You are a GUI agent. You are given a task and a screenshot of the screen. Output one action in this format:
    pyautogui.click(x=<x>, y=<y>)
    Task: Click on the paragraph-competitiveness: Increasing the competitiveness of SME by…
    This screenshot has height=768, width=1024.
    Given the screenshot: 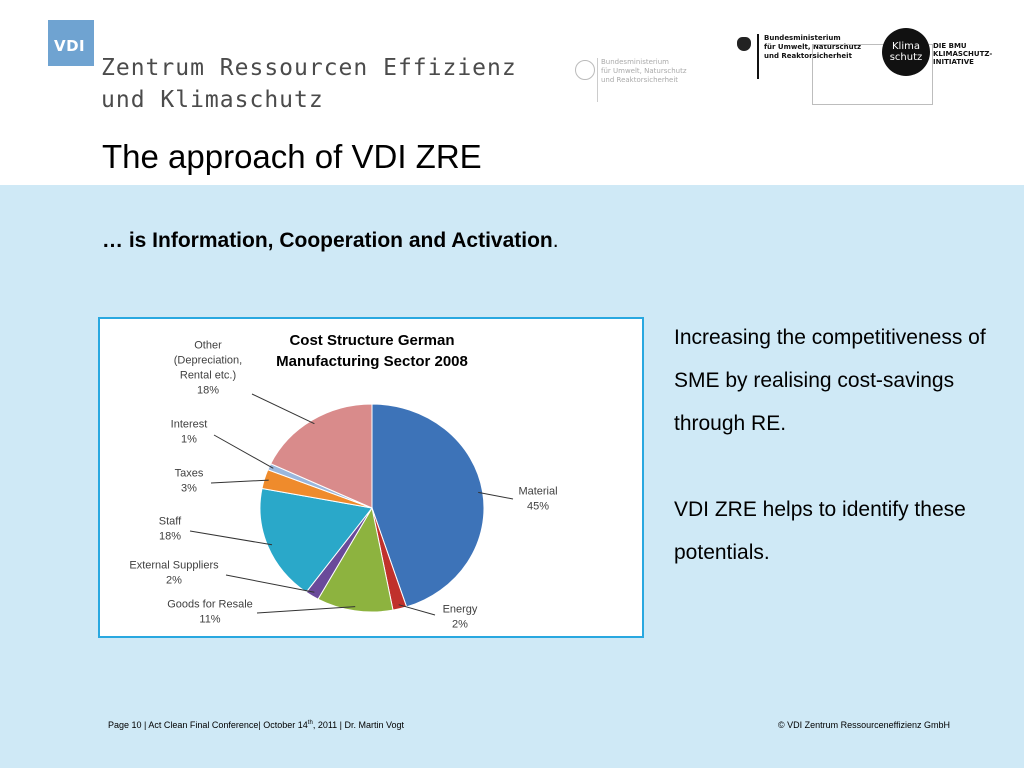 What is the action you would take?
    pyautogui.click(x=830, y=380)
    